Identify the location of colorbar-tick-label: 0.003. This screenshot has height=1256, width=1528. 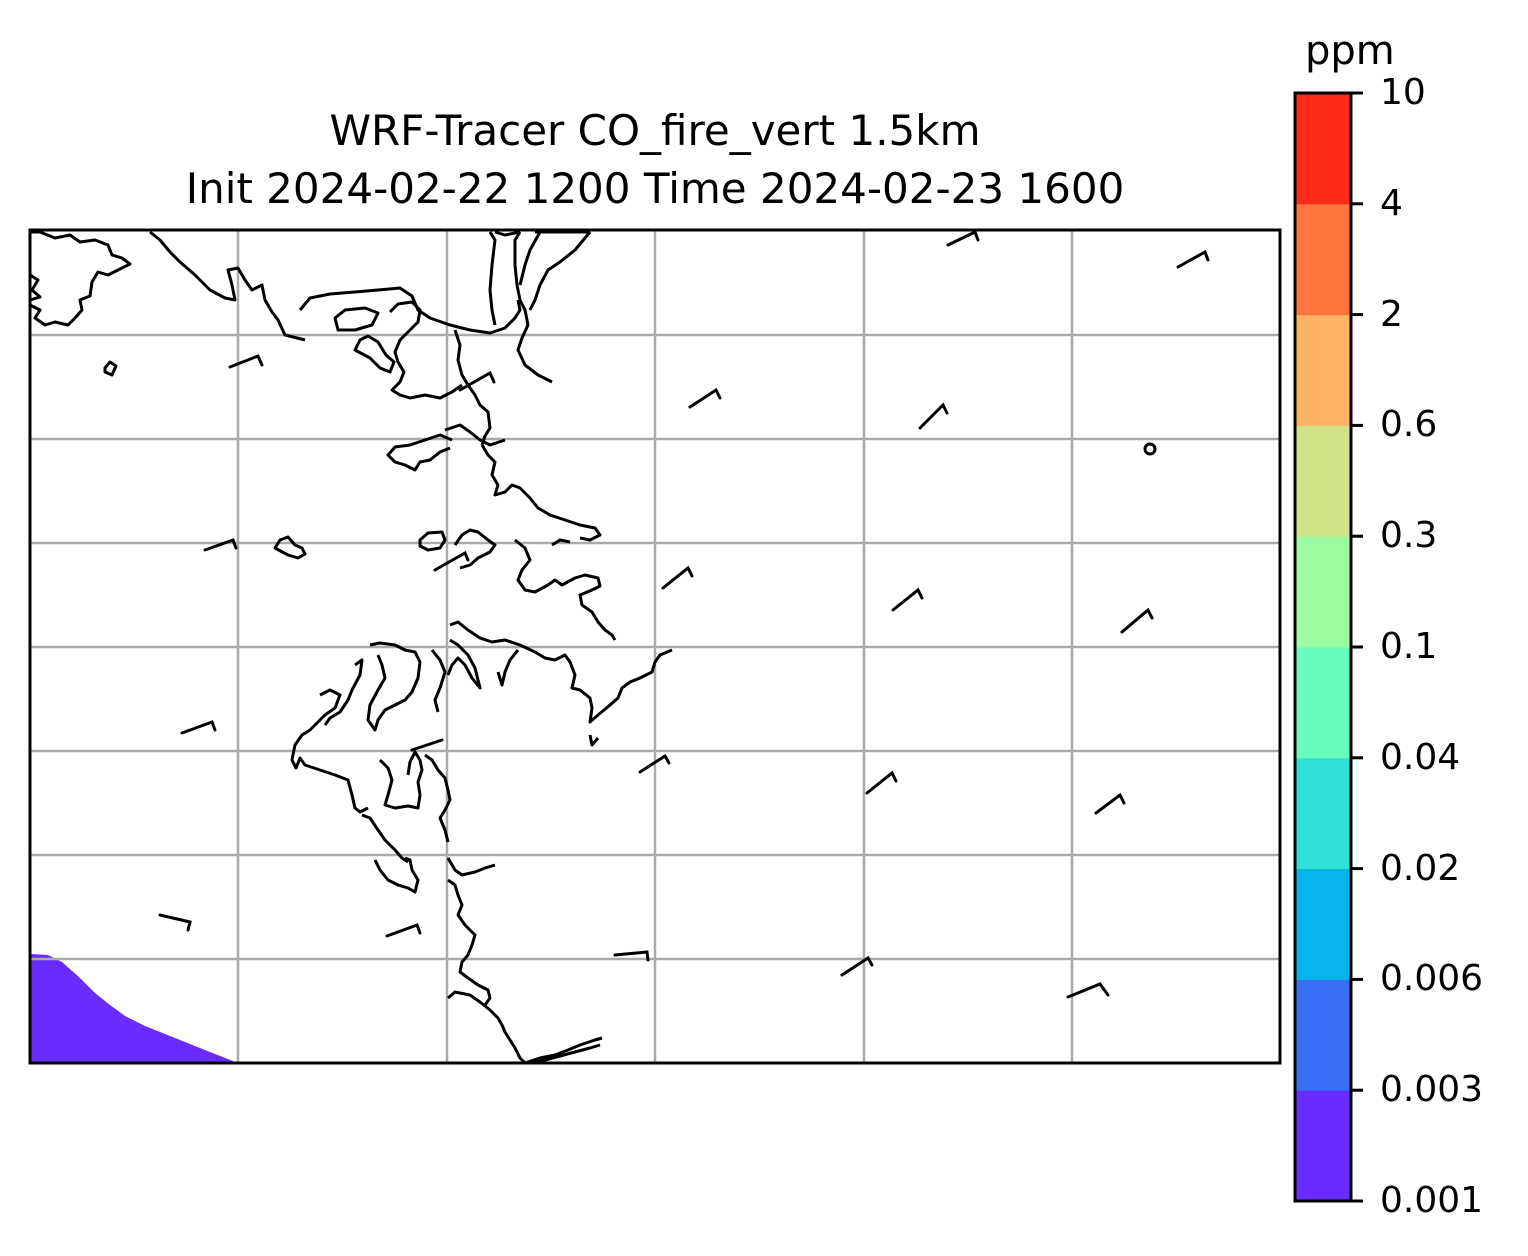
(1432, 1090).